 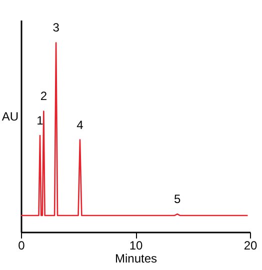 I want to click on annotation: 3, so click(x=56, y=27).